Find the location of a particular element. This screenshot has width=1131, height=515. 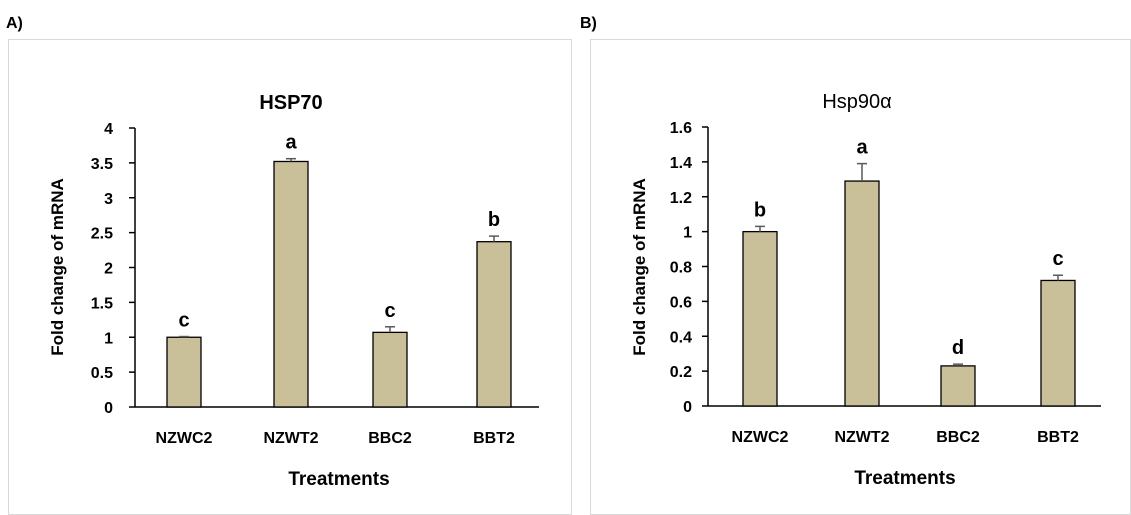

y-tick-label: 0.2 is located at coordinates (681, 372).